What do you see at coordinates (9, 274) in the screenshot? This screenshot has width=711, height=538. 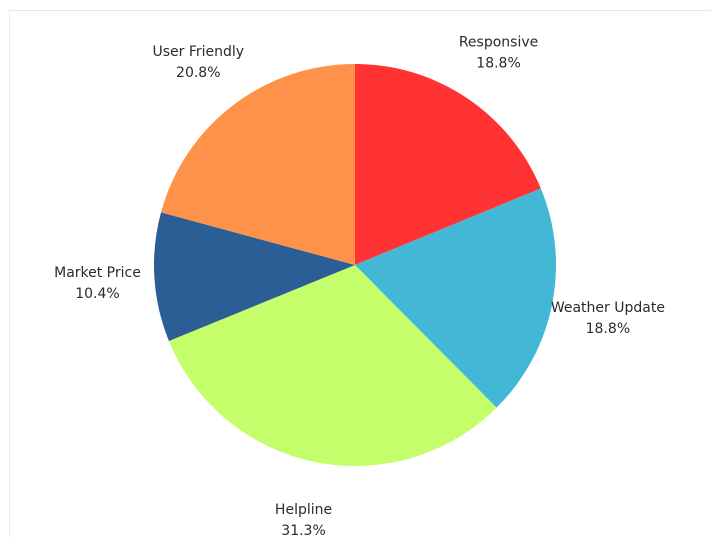 I see `frame-border-left` at bounding box center [9, 274].